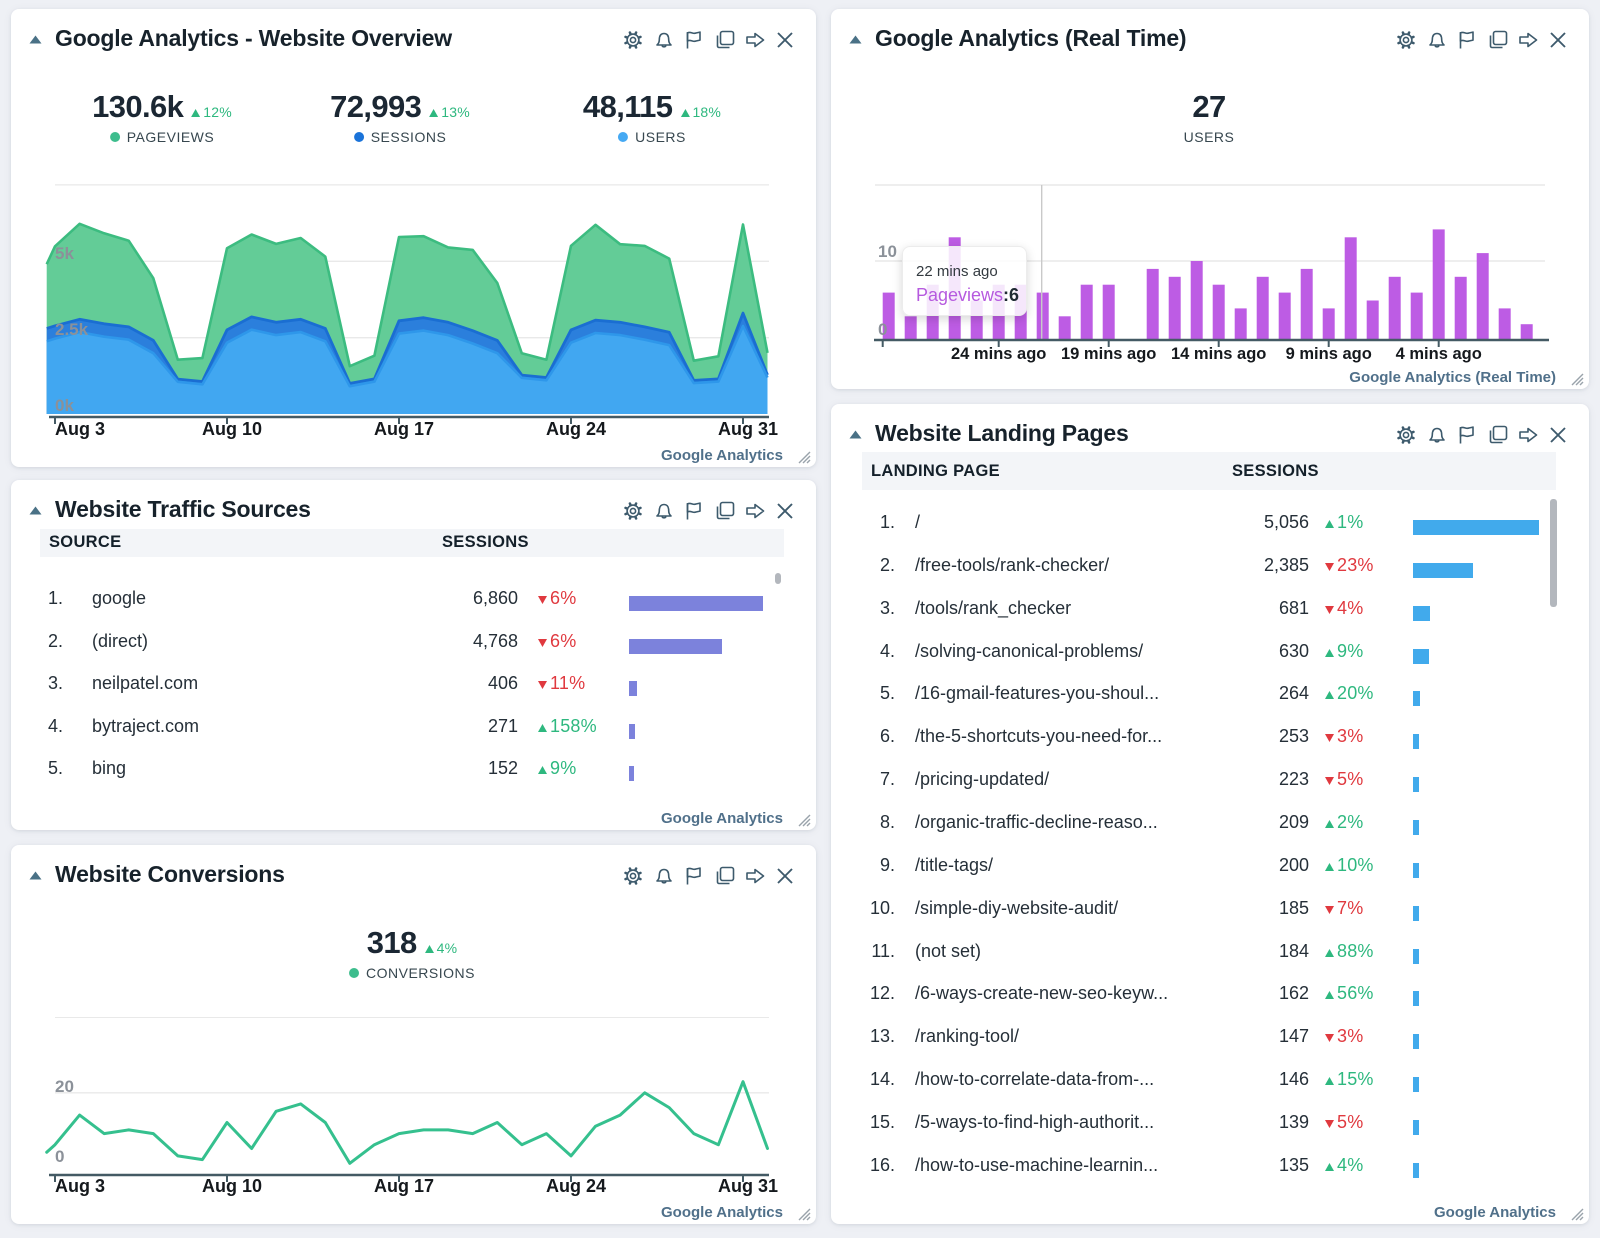 Image resolution: width=1600 pixels, height=1238 pixels. I want to click on svg-text: 19 mins ago, so click(1108, 354).